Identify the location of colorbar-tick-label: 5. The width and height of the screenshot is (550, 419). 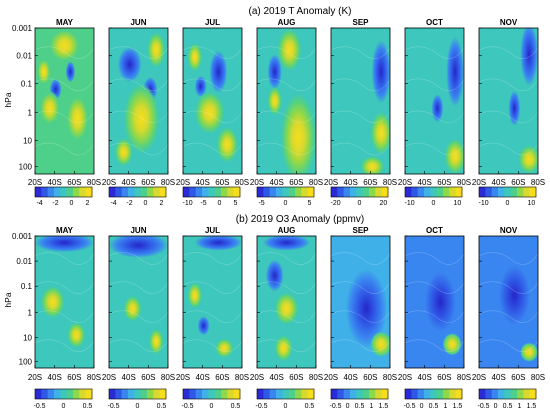
(309, 203).